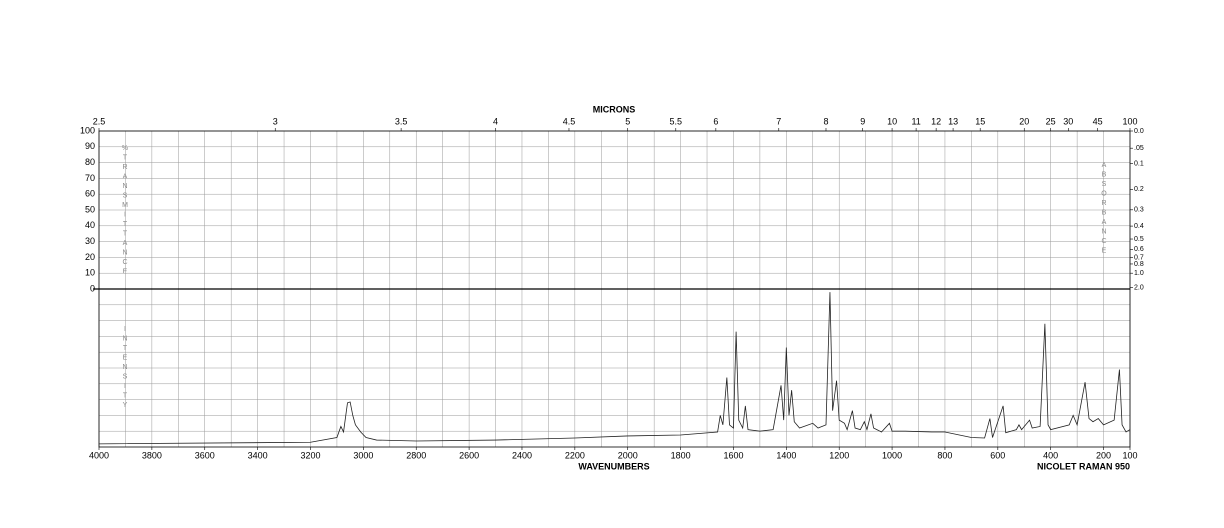 This screenshot has height=528, width=1224. Describe the element at coordinates (825, 121) in the screenshot. I see `x2-tick-label: 8` at that location.